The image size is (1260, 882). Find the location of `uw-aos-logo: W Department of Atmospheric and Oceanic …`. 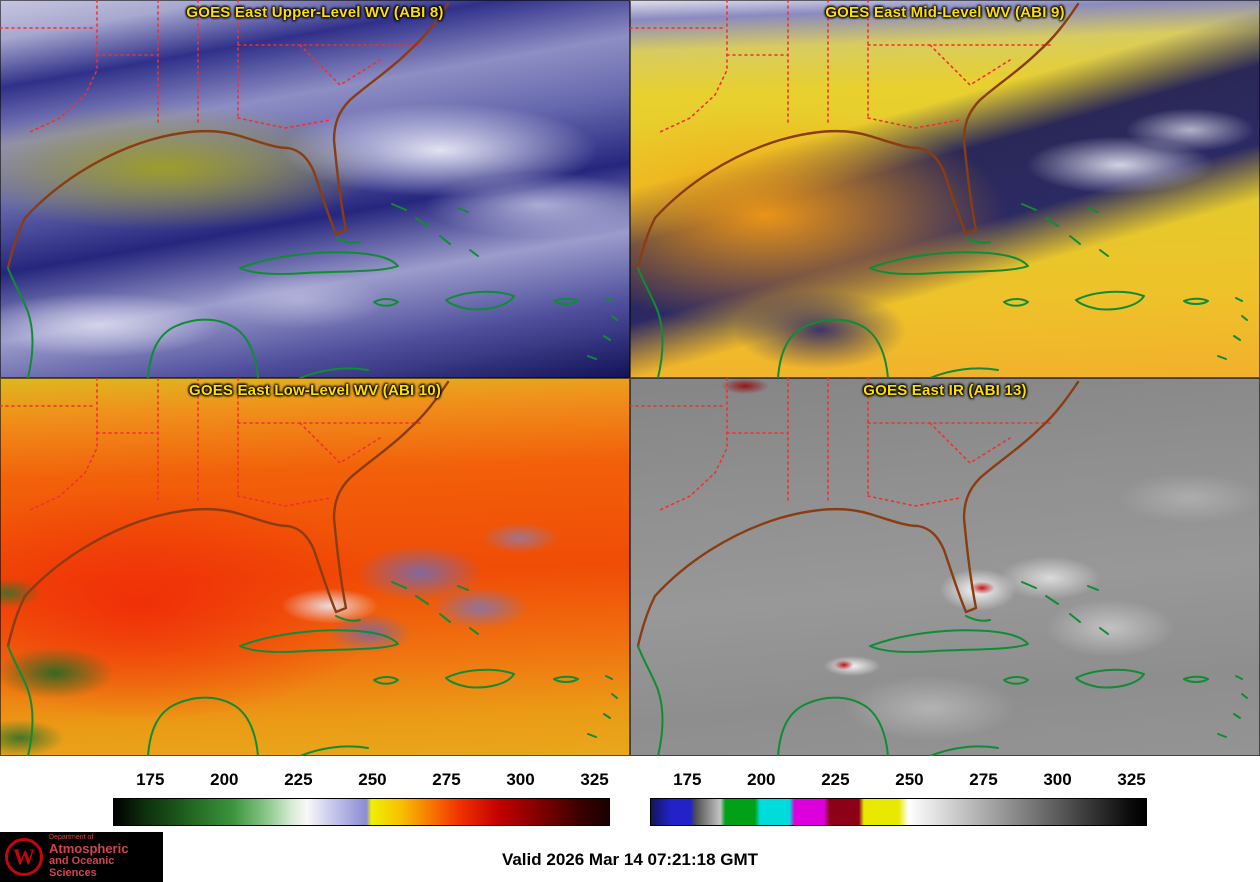

uw-aos-logo: W Department of Atmospheric and Oceanic … is located at coordinates (81, 857).